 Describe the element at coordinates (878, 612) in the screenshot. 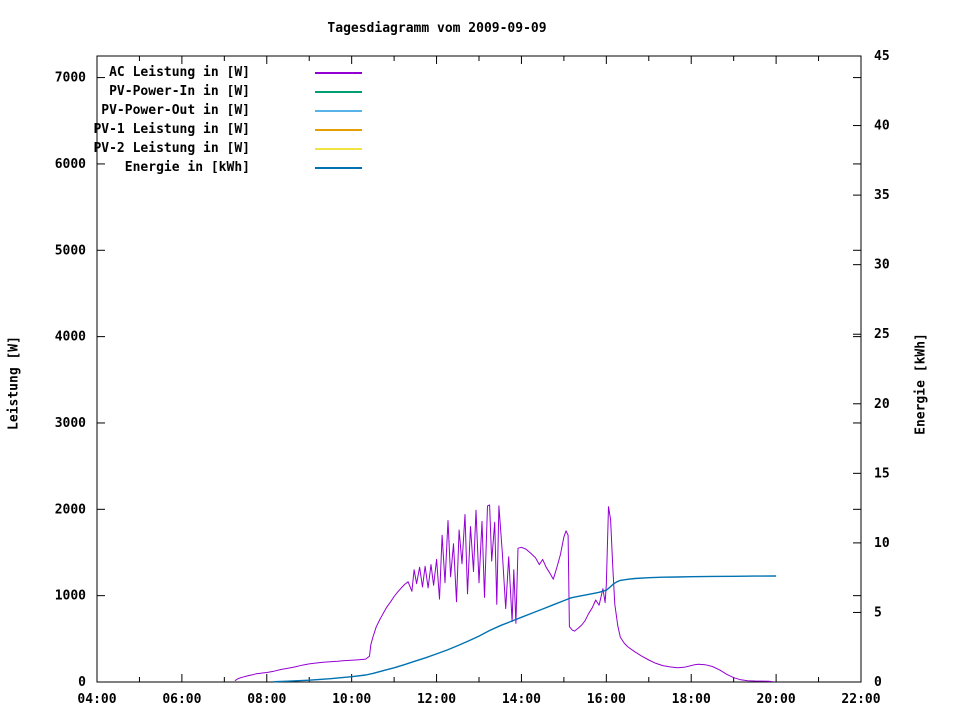

I see `y-right-tick-label: 5` at that location.